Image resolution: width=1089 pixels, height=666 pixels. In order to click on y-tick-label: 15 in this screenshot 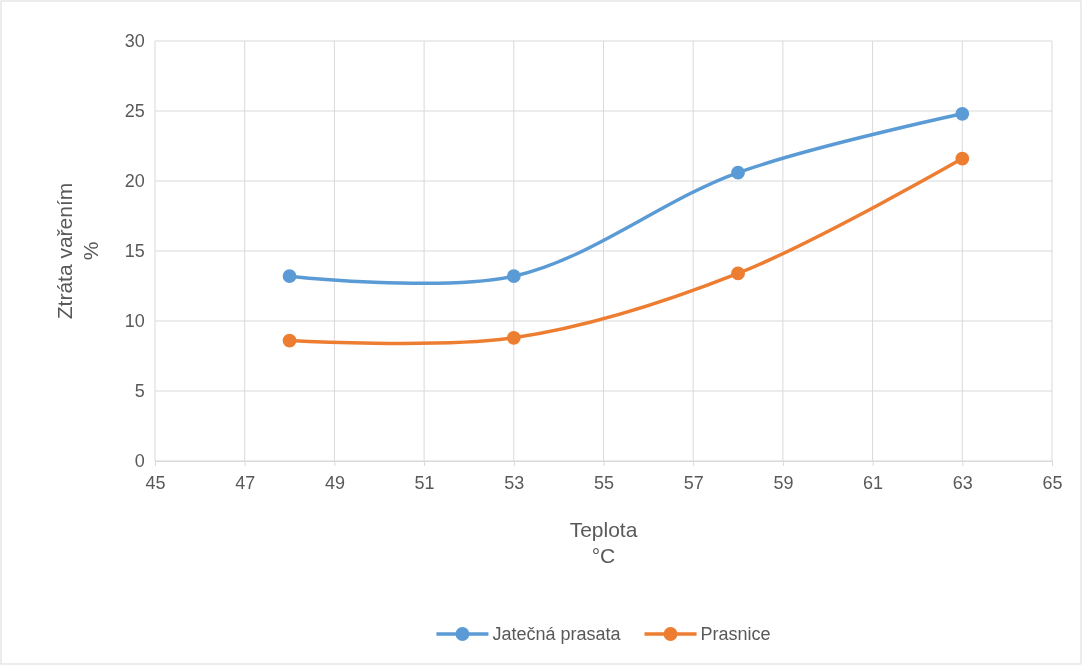, I will do `click(134, 251)`.